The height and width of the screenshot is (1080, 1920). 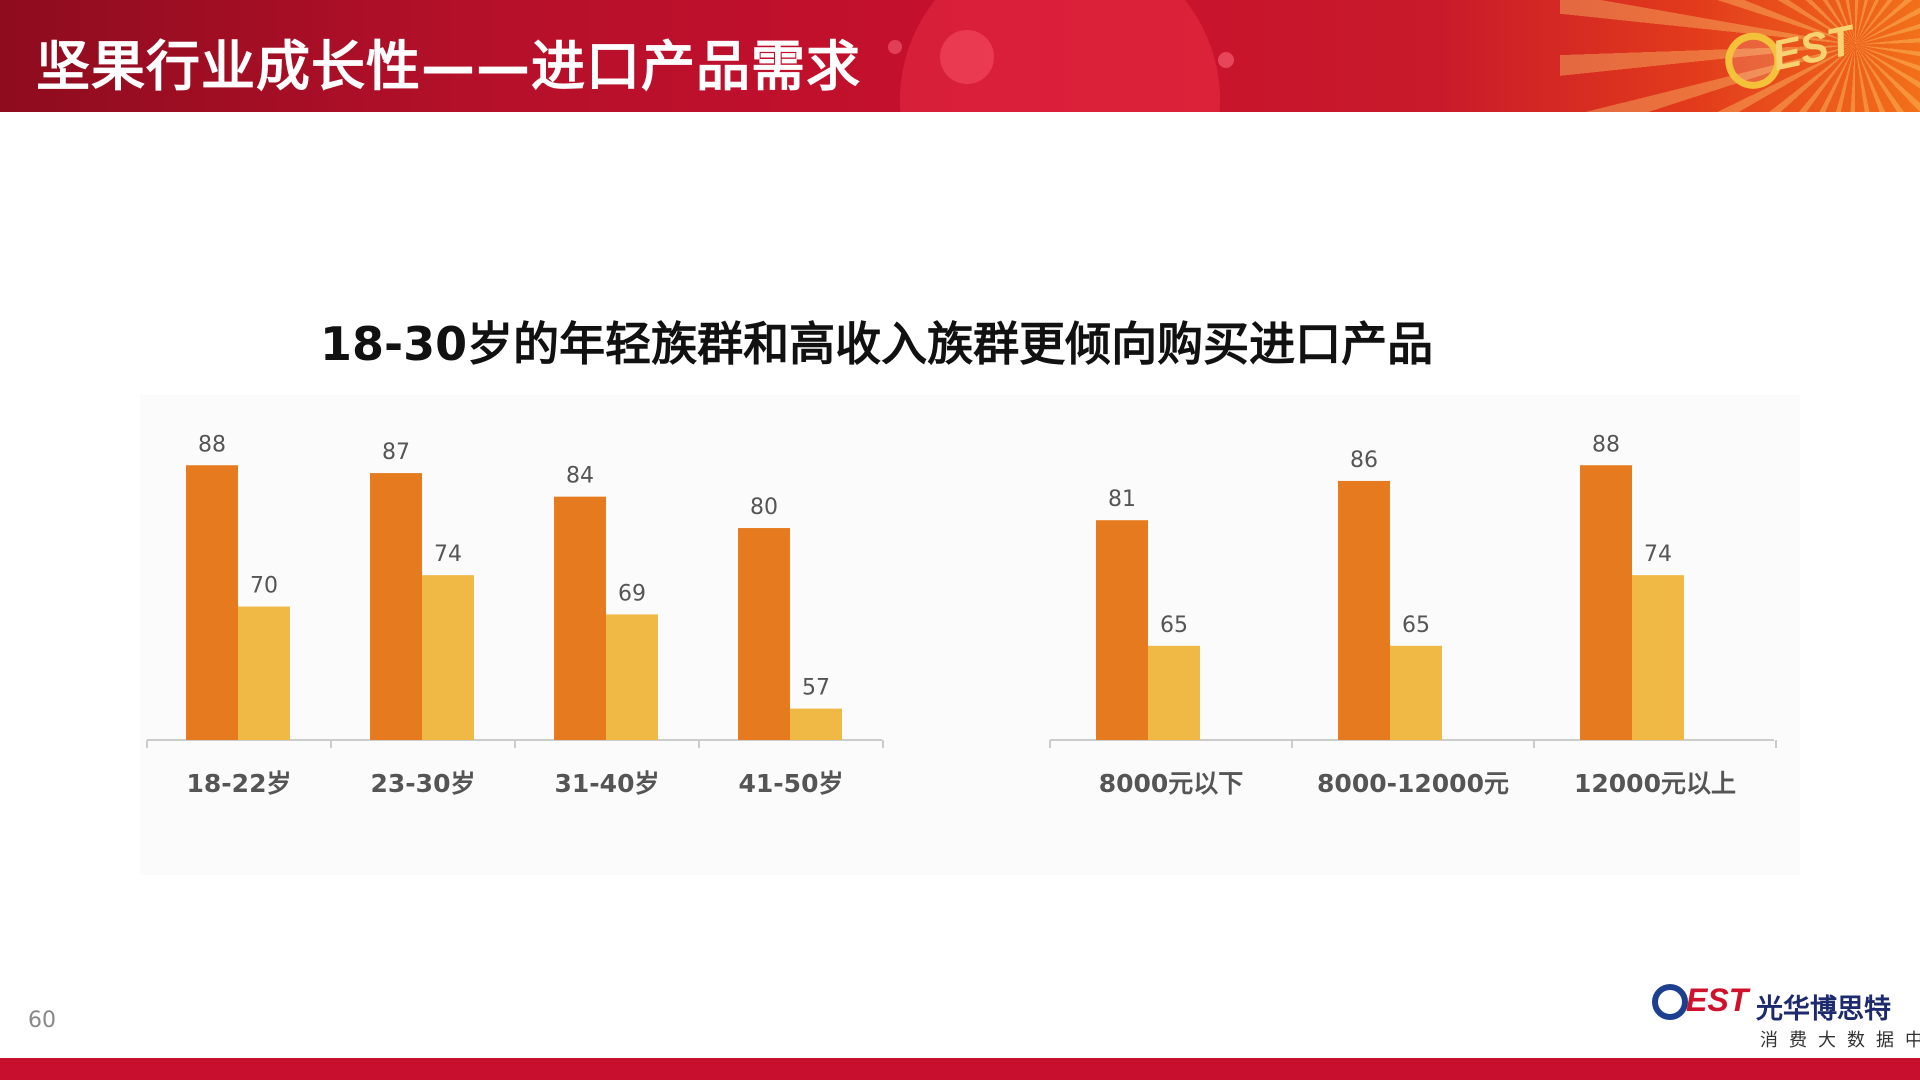 I want to click on data-label: 81, so click(x=1122, y=499).